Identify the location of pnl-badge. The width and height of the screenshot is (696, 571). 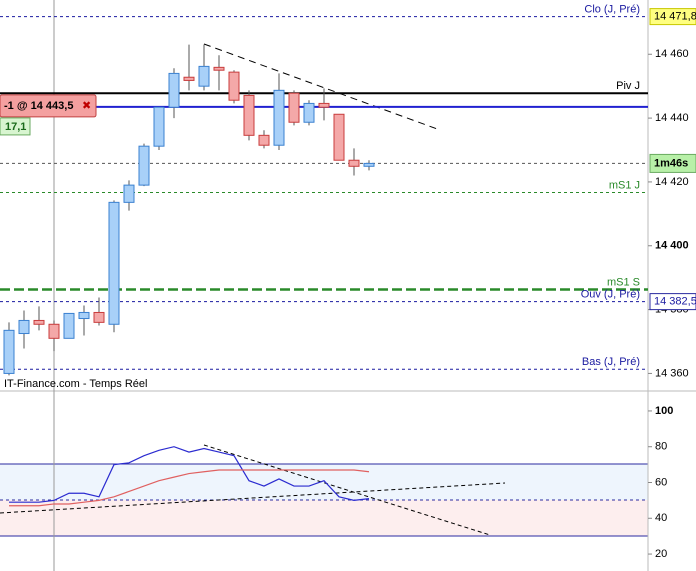
(15, 126).